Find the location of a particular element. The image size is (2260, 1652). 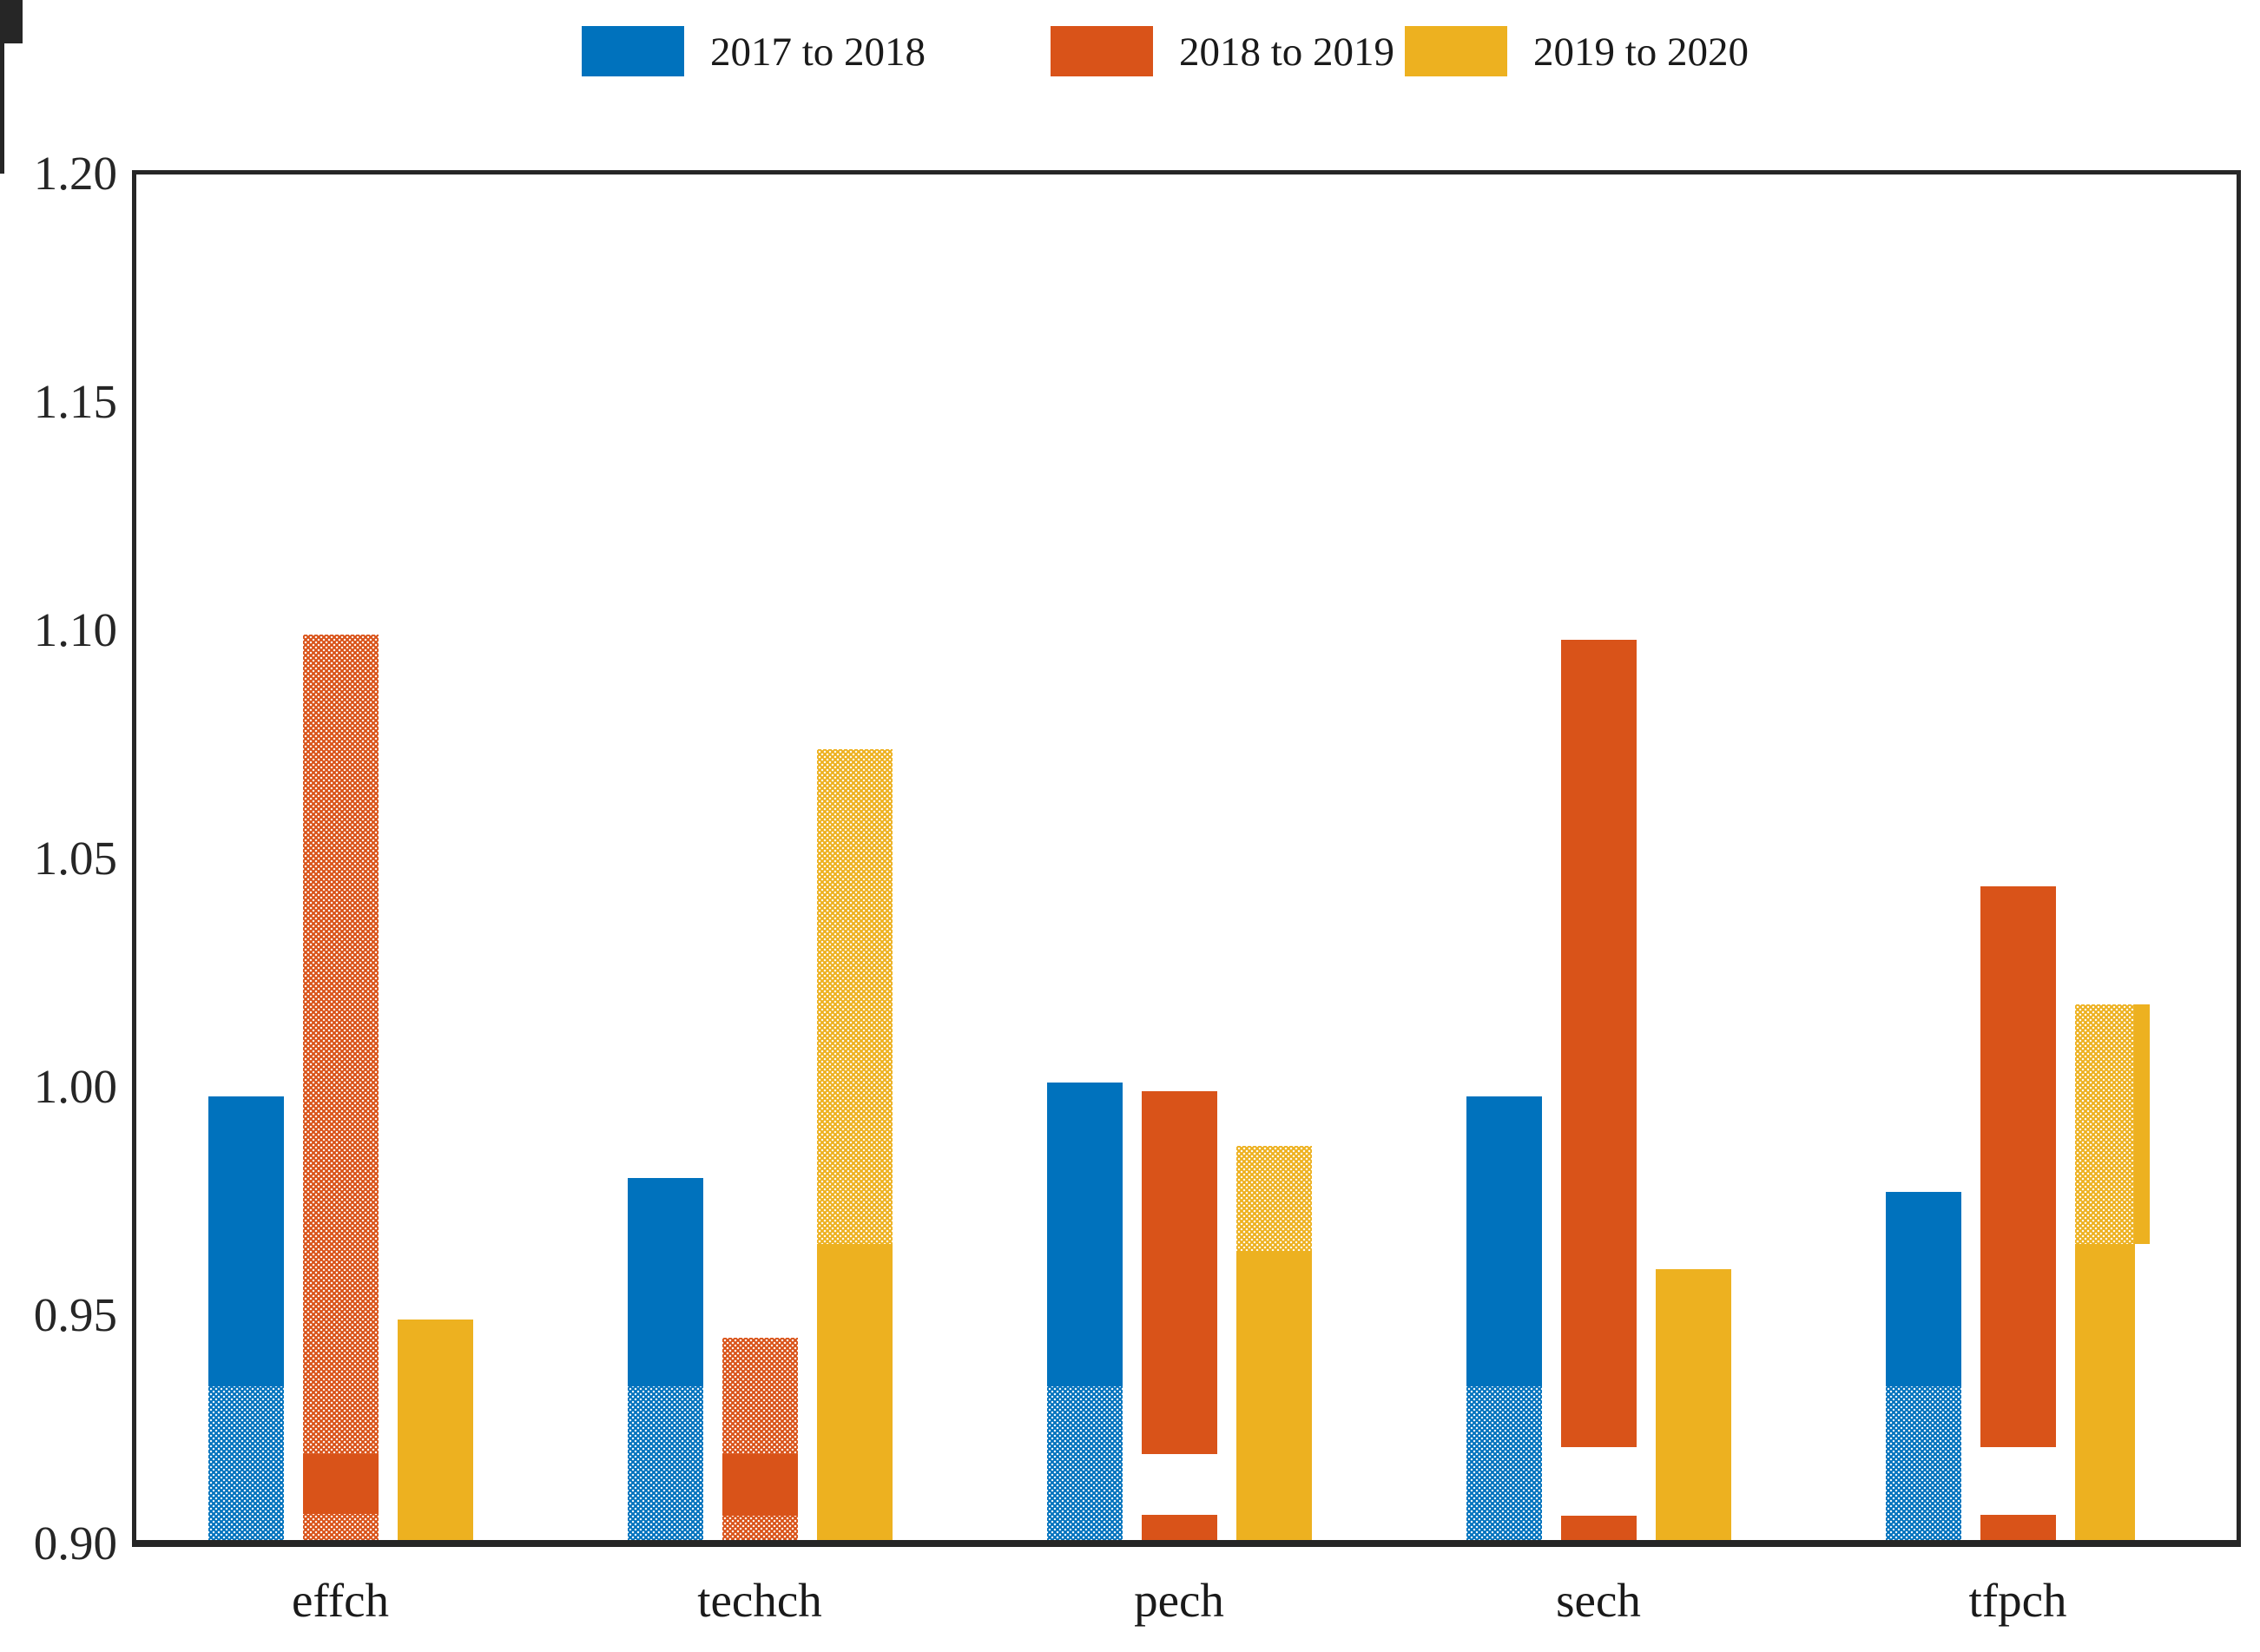

y-tick-label: 1.15 is located at coordinates (75, 401).